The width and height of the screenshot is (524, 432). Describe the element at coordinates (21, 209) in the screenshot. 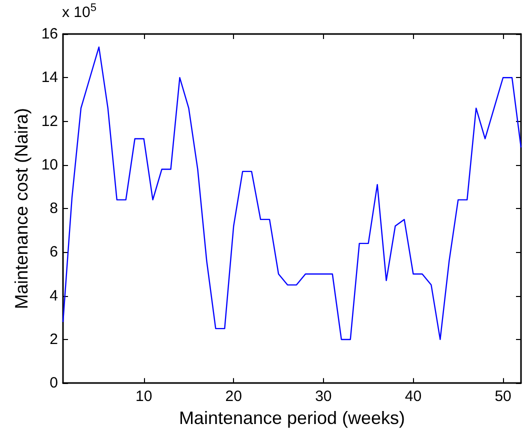

I see `y-axis-title: Maintenance cost (Naira)` at that location.